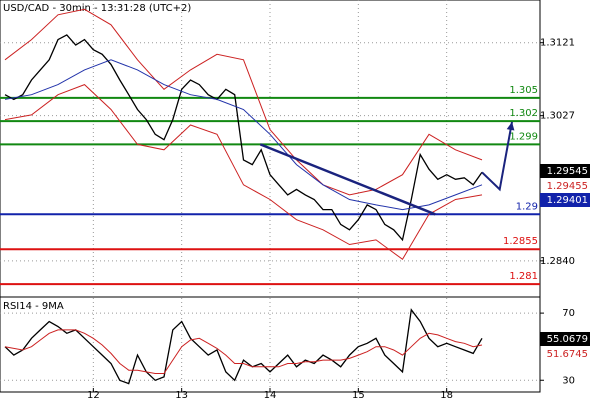 The width and height of the screenshot is (590, 400). I want to click on level-label: 1.2855, so click(520, 241).